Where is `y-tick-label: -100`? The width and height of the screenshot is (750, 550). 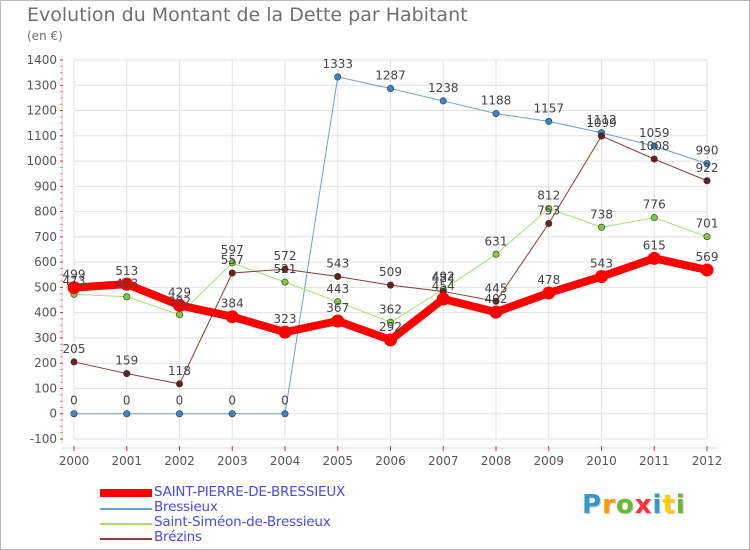 y-tick-label: -100 is located at coordinates (43, 439).